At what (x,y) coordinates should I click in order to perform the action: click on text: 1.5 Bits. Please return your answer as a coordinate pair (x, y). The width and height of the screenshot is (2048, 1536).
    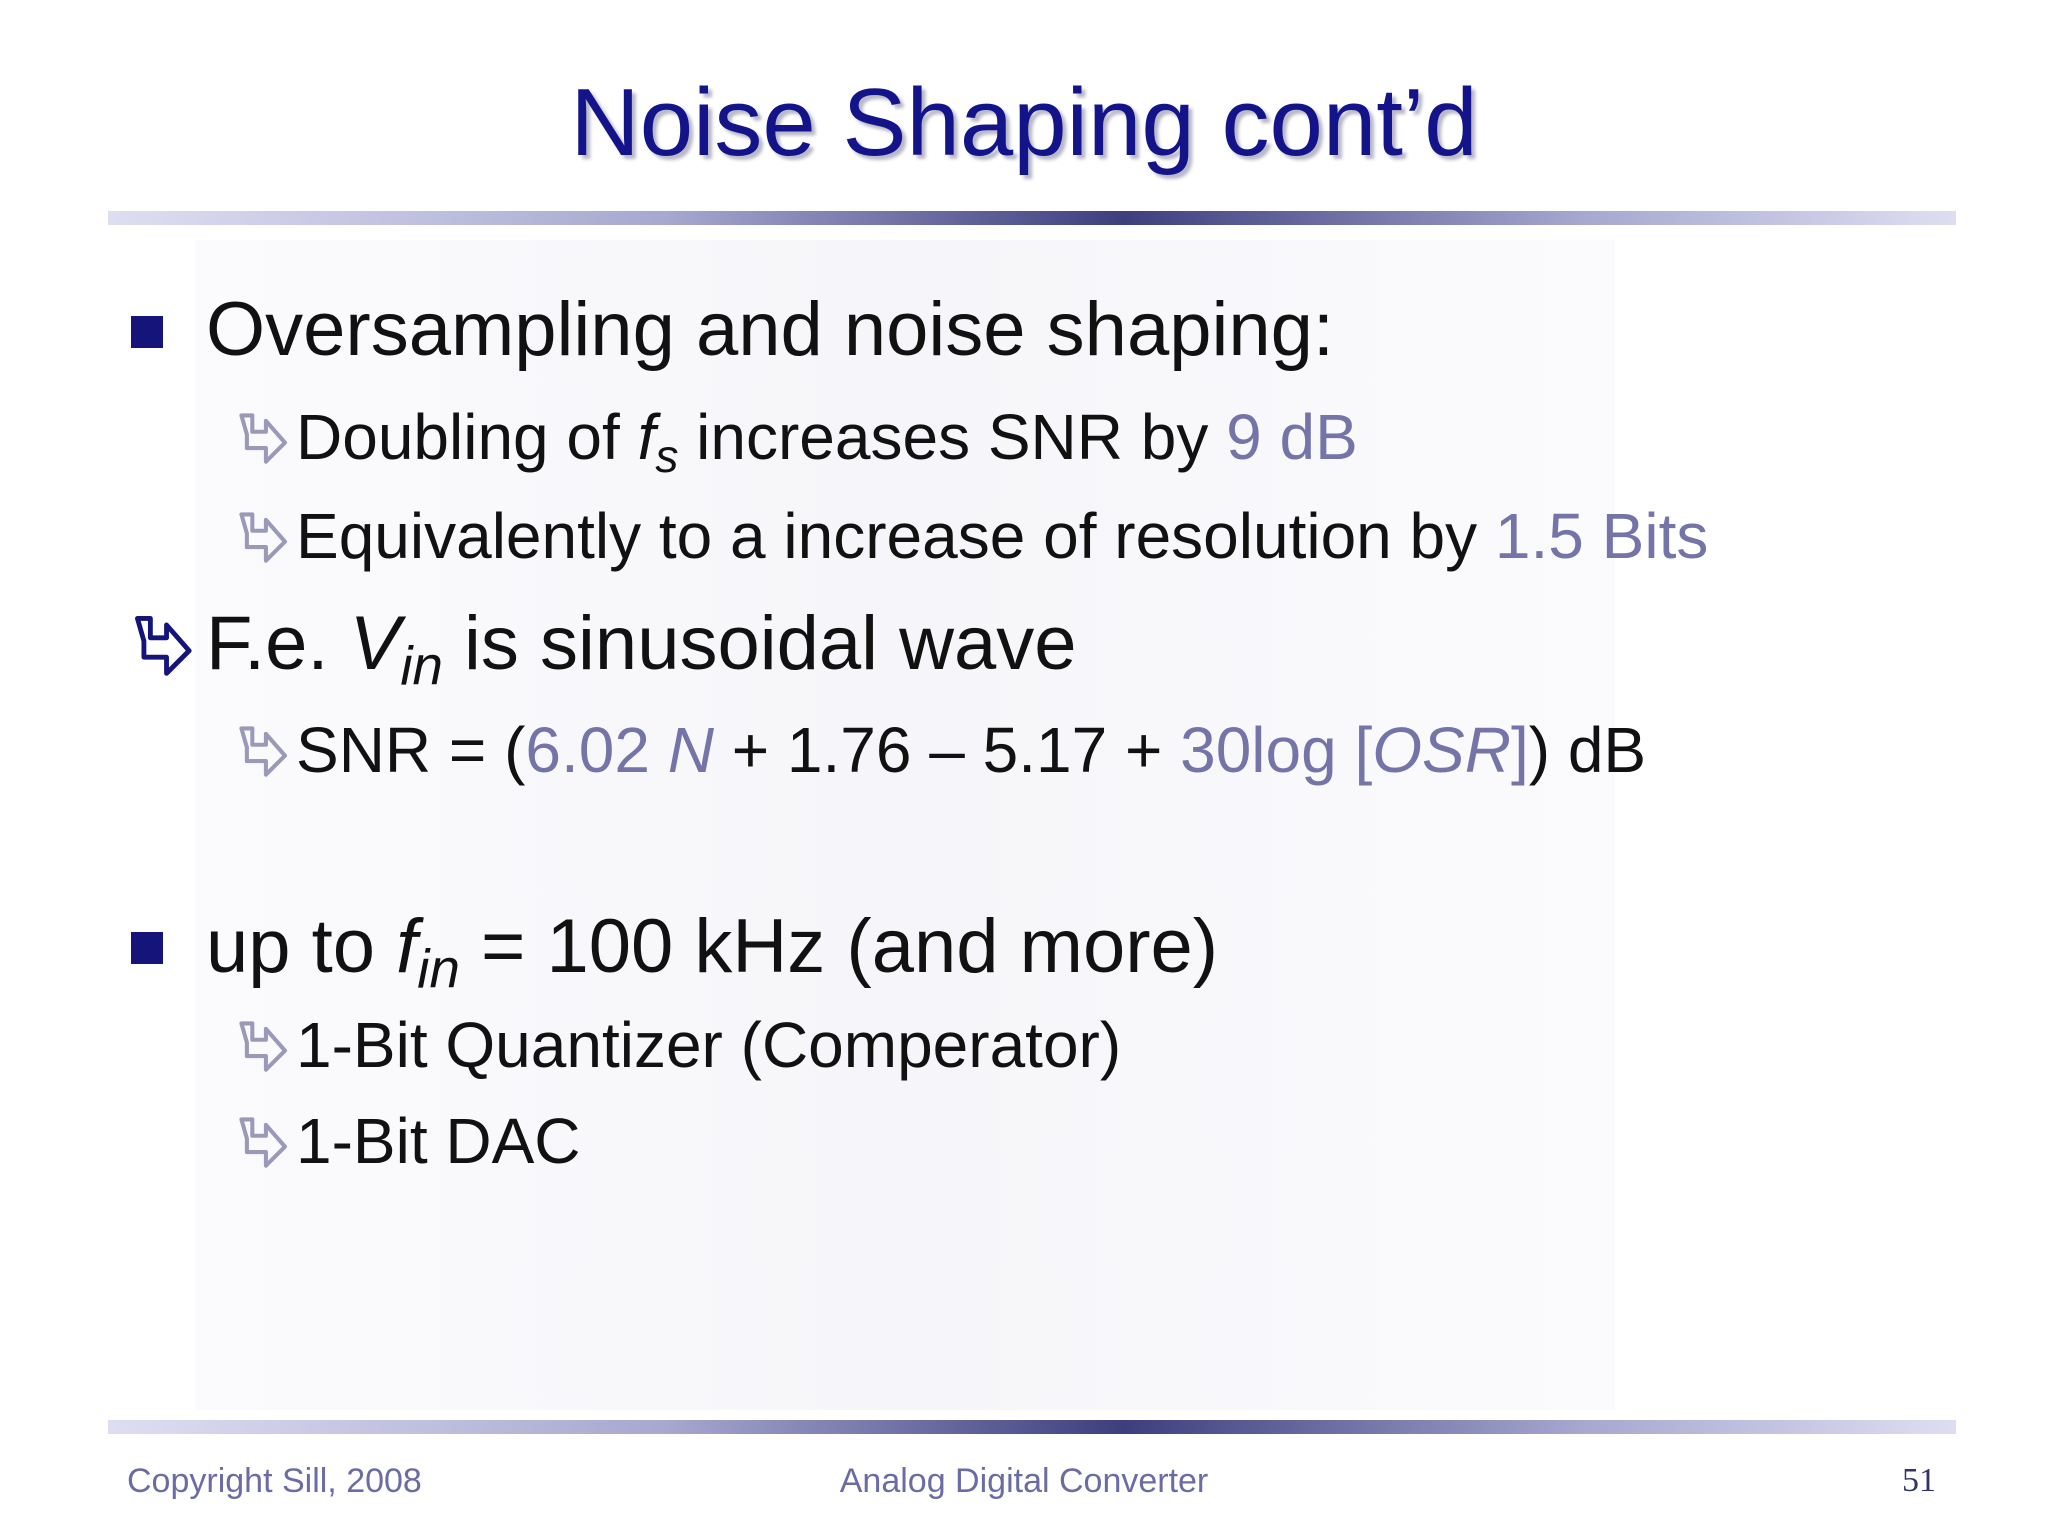
    Looking at the image, I should click on (1601, 536).